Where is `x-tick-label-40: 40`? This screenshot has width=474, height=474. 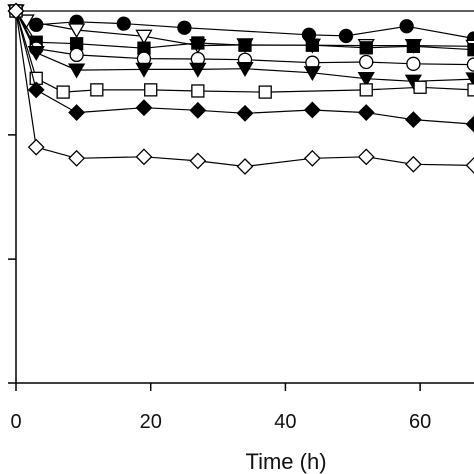 x-tick-label-40: 40 is located at coordinates (285, 422).